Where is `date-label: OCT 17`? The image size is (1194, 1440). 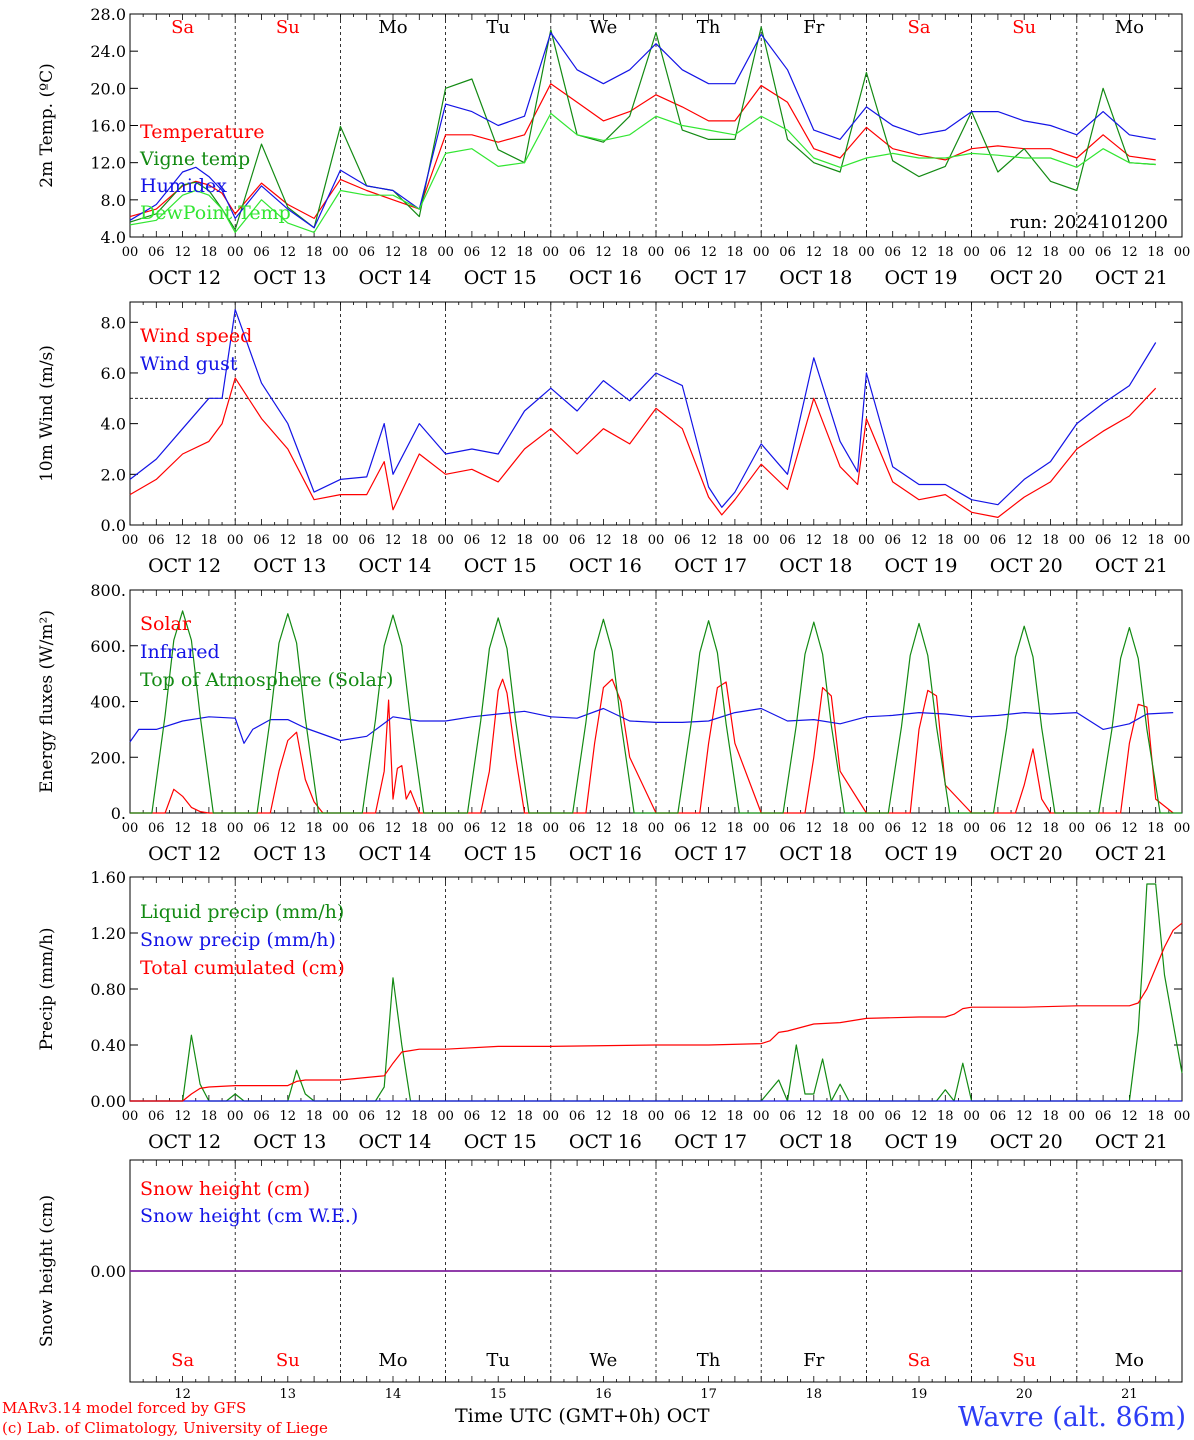
date-label: OCT 17 is located at coordinates (710, 1142).